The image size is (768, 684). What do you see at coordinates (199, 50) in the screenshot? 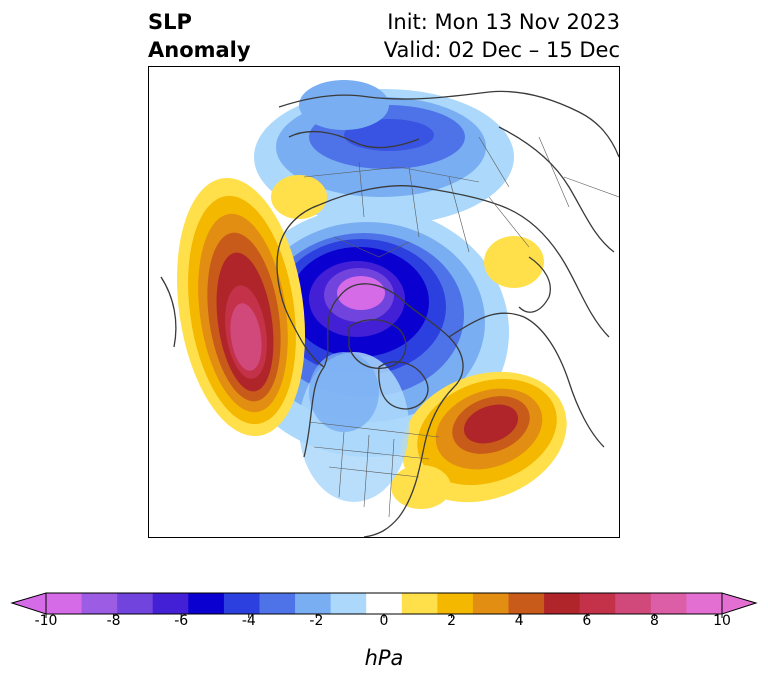
I see `title-line-2: Anomaly` at bounding box center [199, 50].